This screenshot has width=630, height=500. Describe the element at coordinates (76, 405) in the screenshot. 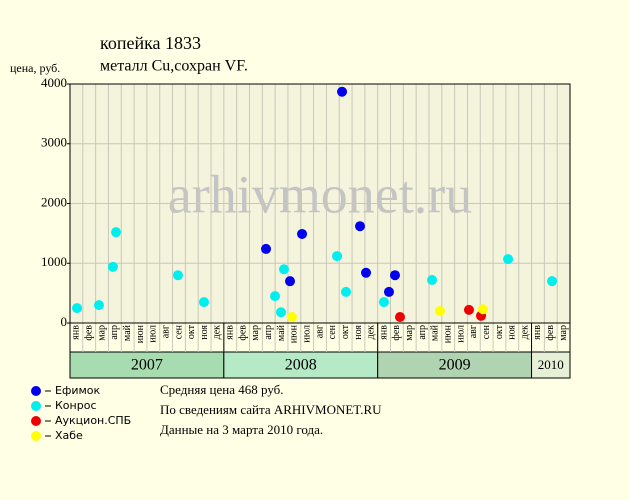

I see `legend-label: Конрос` at that location.